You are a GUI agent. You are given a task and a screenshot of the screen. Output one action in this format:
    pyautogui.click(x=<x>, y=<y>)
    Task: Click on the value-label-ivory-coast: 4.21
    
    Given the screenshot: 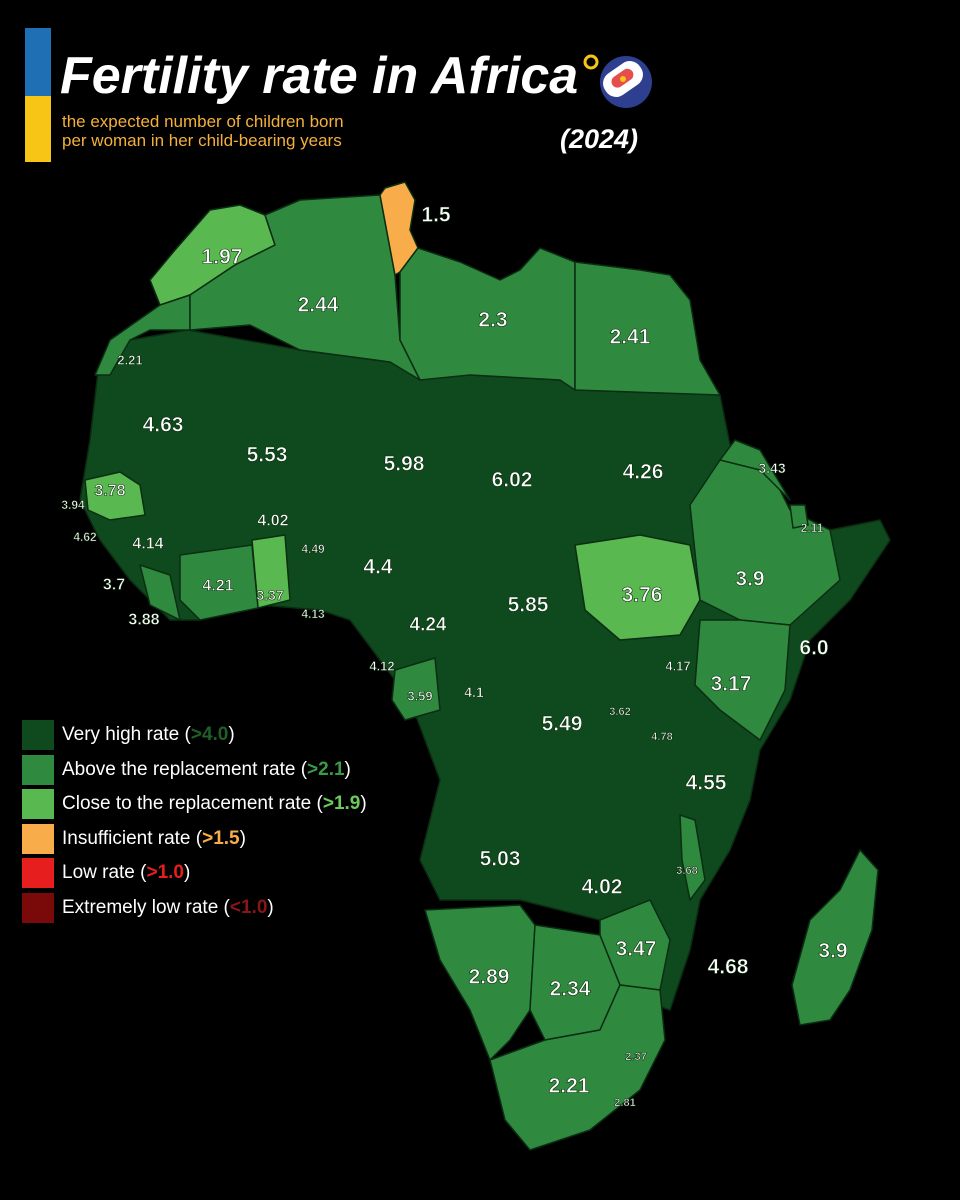 What is the action you would take?
    pyautogui.click(x=217, y=586)
    